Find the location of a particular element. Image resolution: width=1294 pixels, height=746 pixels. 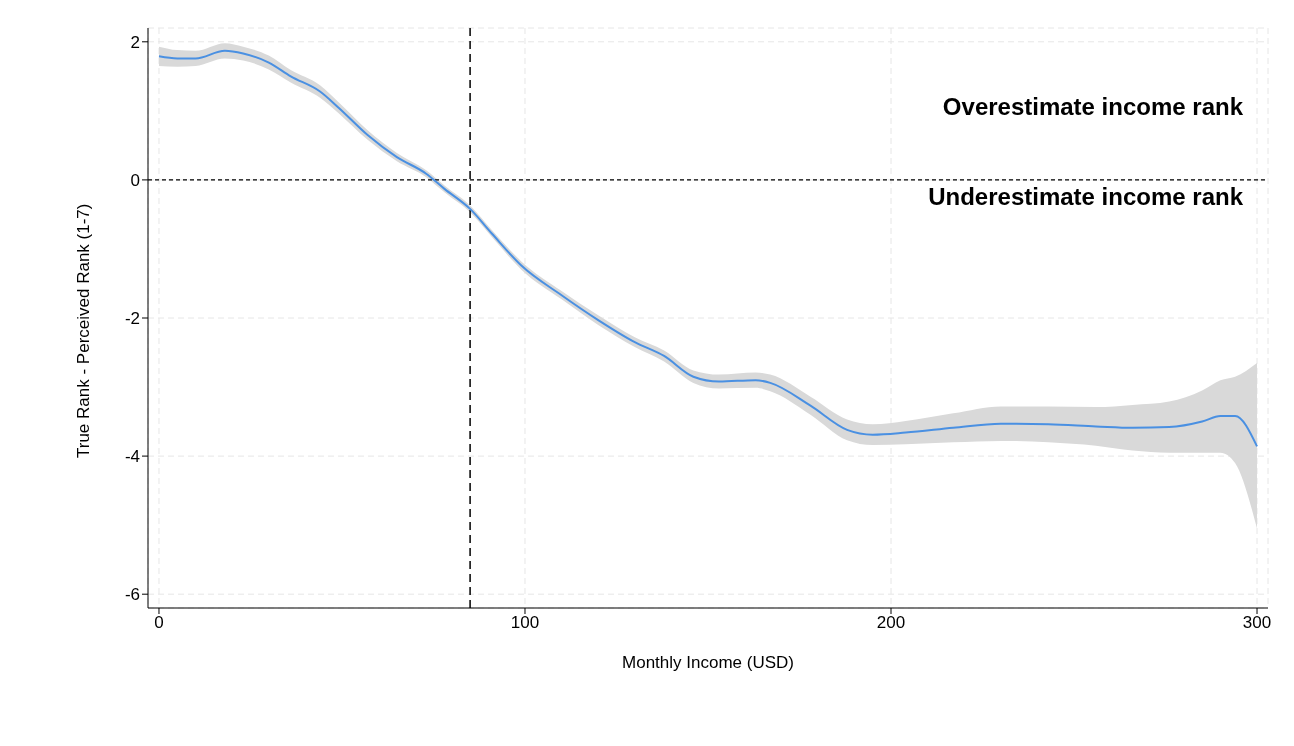

y-tick-label: 0 is located at coordinates (135, 180).